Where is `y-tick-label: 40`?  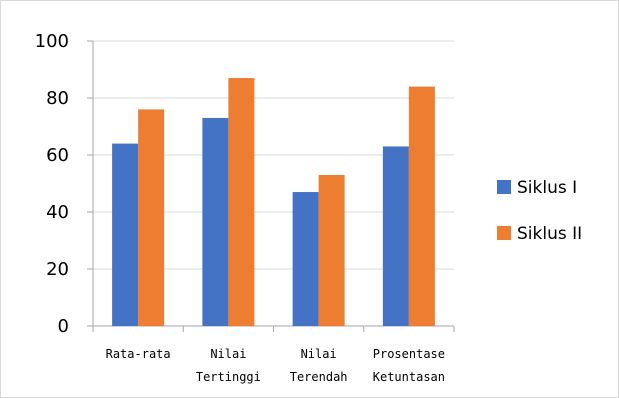 y-tick-label: 40 is located at coordinates (57, 212).